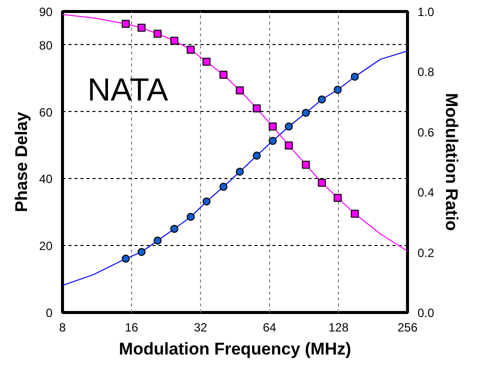 The image size is (480, 366). Describe the element at coordinates (426, 132) in the screenshot. I see `y2-tick-label: 0.6` at that location.